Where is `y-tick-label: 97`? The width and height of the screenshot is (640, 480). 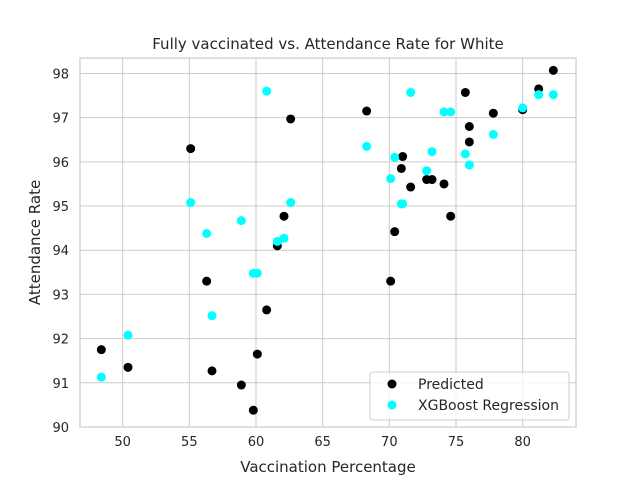 y-tick-label: 97 is located at coordinates (60, 119).